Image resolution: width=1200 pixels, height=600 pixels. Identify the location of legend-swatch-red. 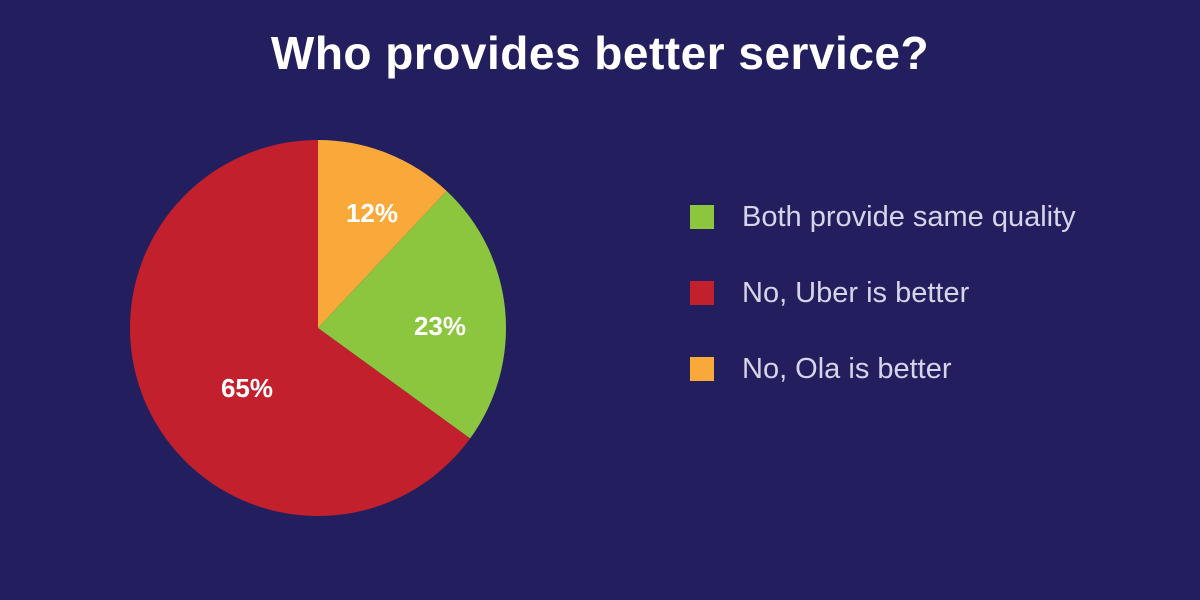
(702, 293).